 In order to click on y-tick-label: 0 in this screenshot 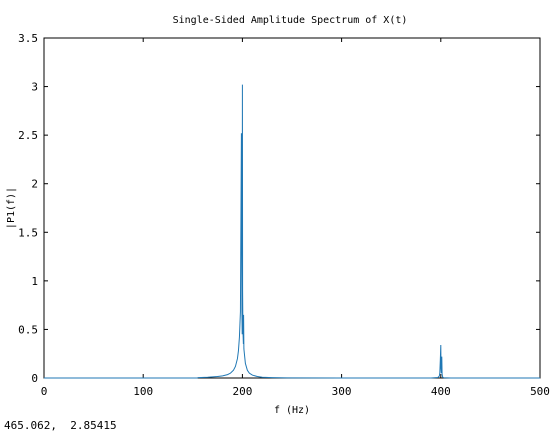, I will do `click(34, 378)`.